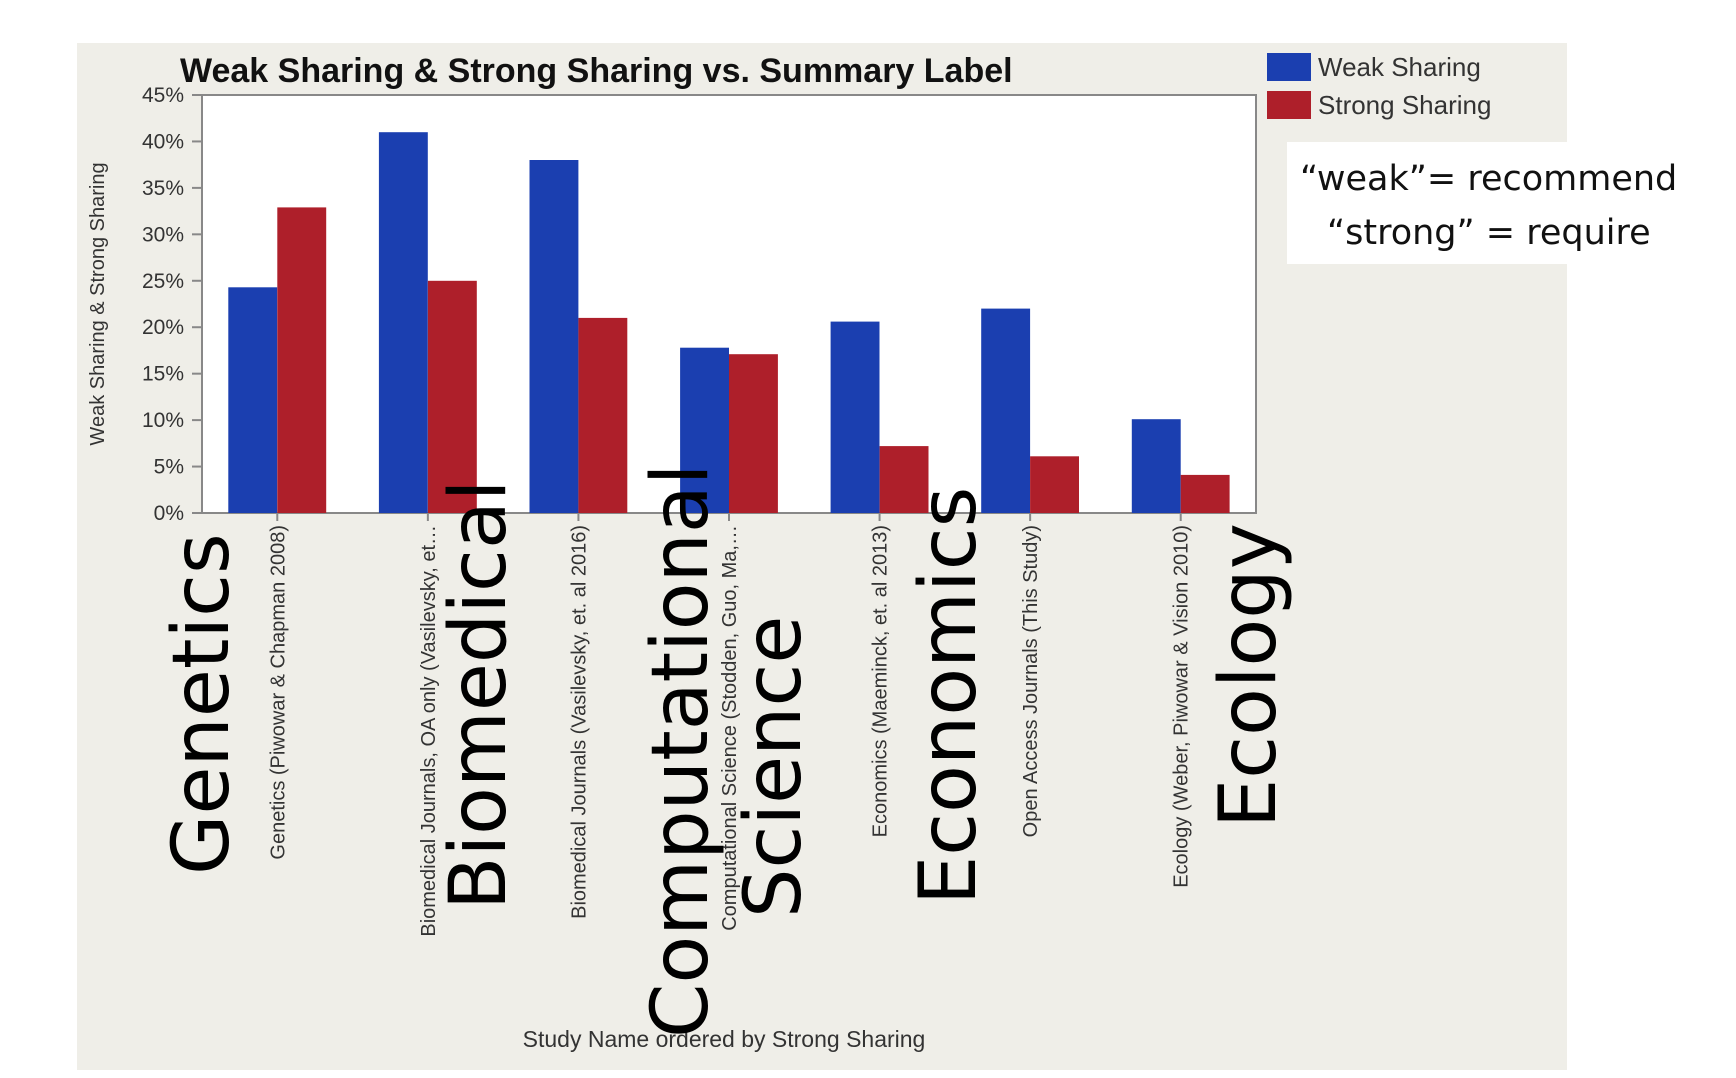 The width and height of the screenshot is (1736, 1078). What do you see at coordinates (949, 696) in the screenshot?
I see `field-label-economics: Economics` at bounding box center [949, 696].